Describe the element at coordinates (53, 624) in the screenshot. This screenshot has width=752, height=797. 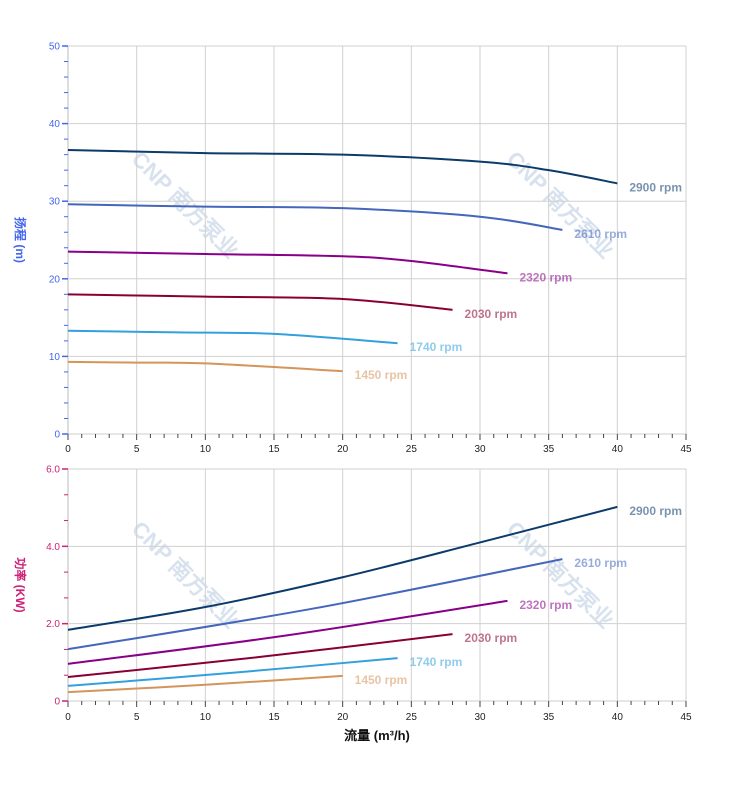
I see `y-tick-label: 2.0` at that location.